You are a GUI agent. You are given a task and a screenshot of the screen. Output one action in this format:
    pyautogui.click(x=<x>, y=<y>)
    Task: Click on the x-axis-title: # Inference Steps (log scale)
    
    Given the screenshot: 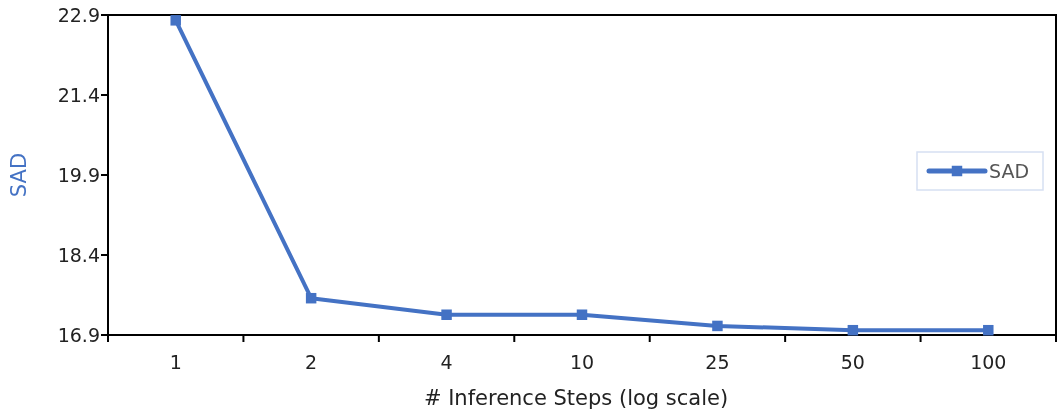 What is the action you would take?
    pyautogui.click(x=576, y=398)
    